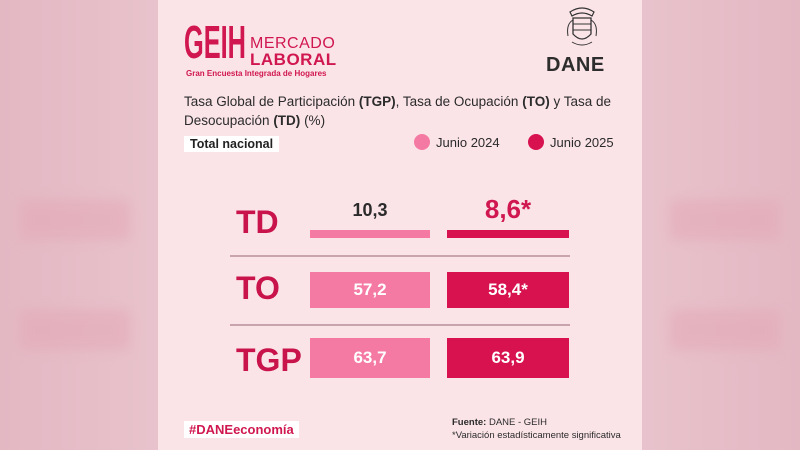  What do you see at coordinates (508, 234) in the screenshot?
I see `bar-td-2025` at bounding box center [508, 234].